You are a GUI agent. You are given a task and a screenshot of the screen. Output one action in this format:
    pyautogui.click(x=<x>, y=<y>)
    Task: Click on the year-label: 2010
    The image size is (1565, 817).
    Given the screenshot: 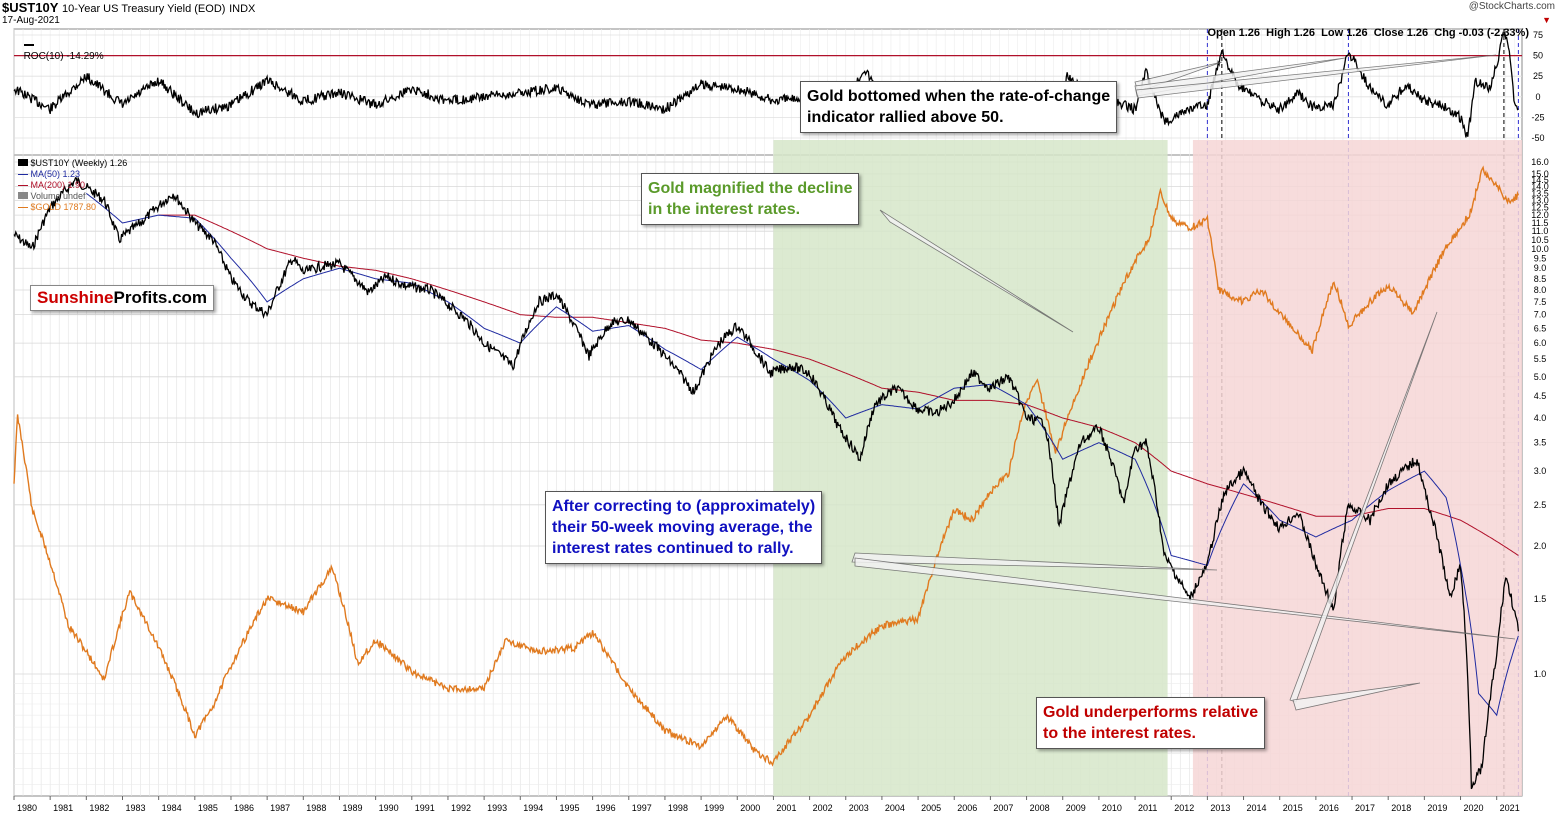 What is the action you would take?
    pyautogui.click(x=1112, y=808)
    